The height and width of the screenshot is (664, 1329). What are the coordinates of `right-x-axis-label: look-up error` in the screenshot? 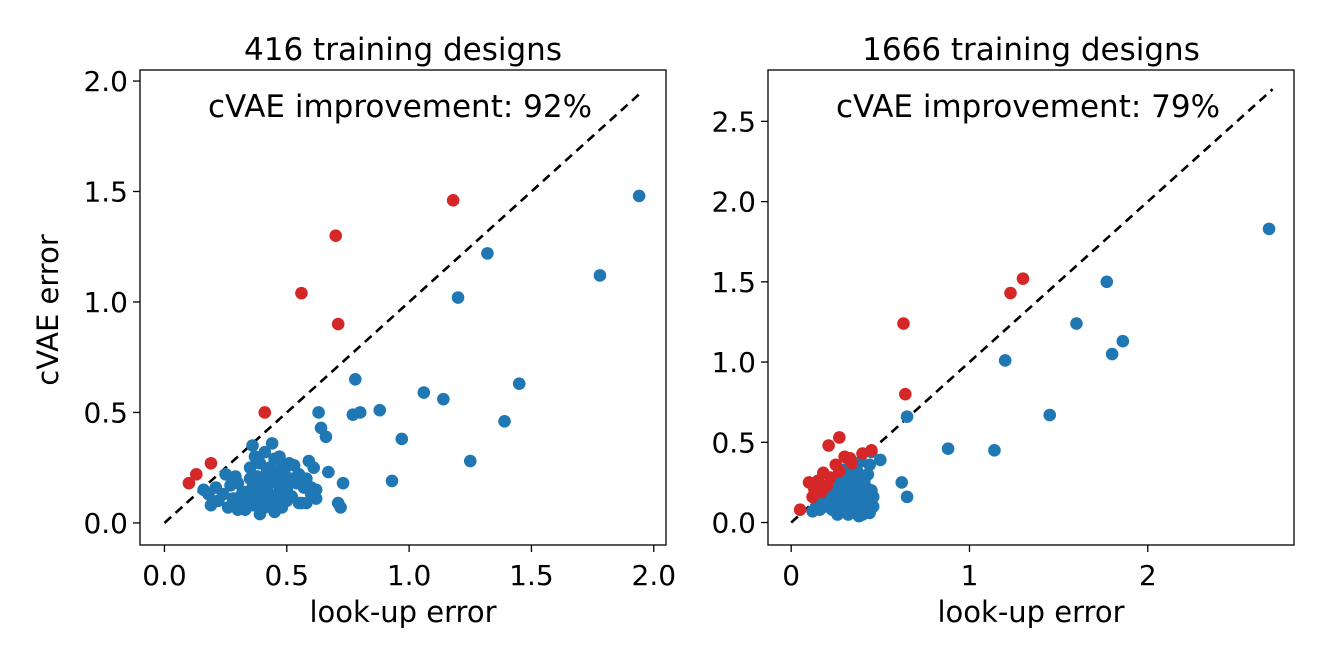 It's located at (1030, 612).